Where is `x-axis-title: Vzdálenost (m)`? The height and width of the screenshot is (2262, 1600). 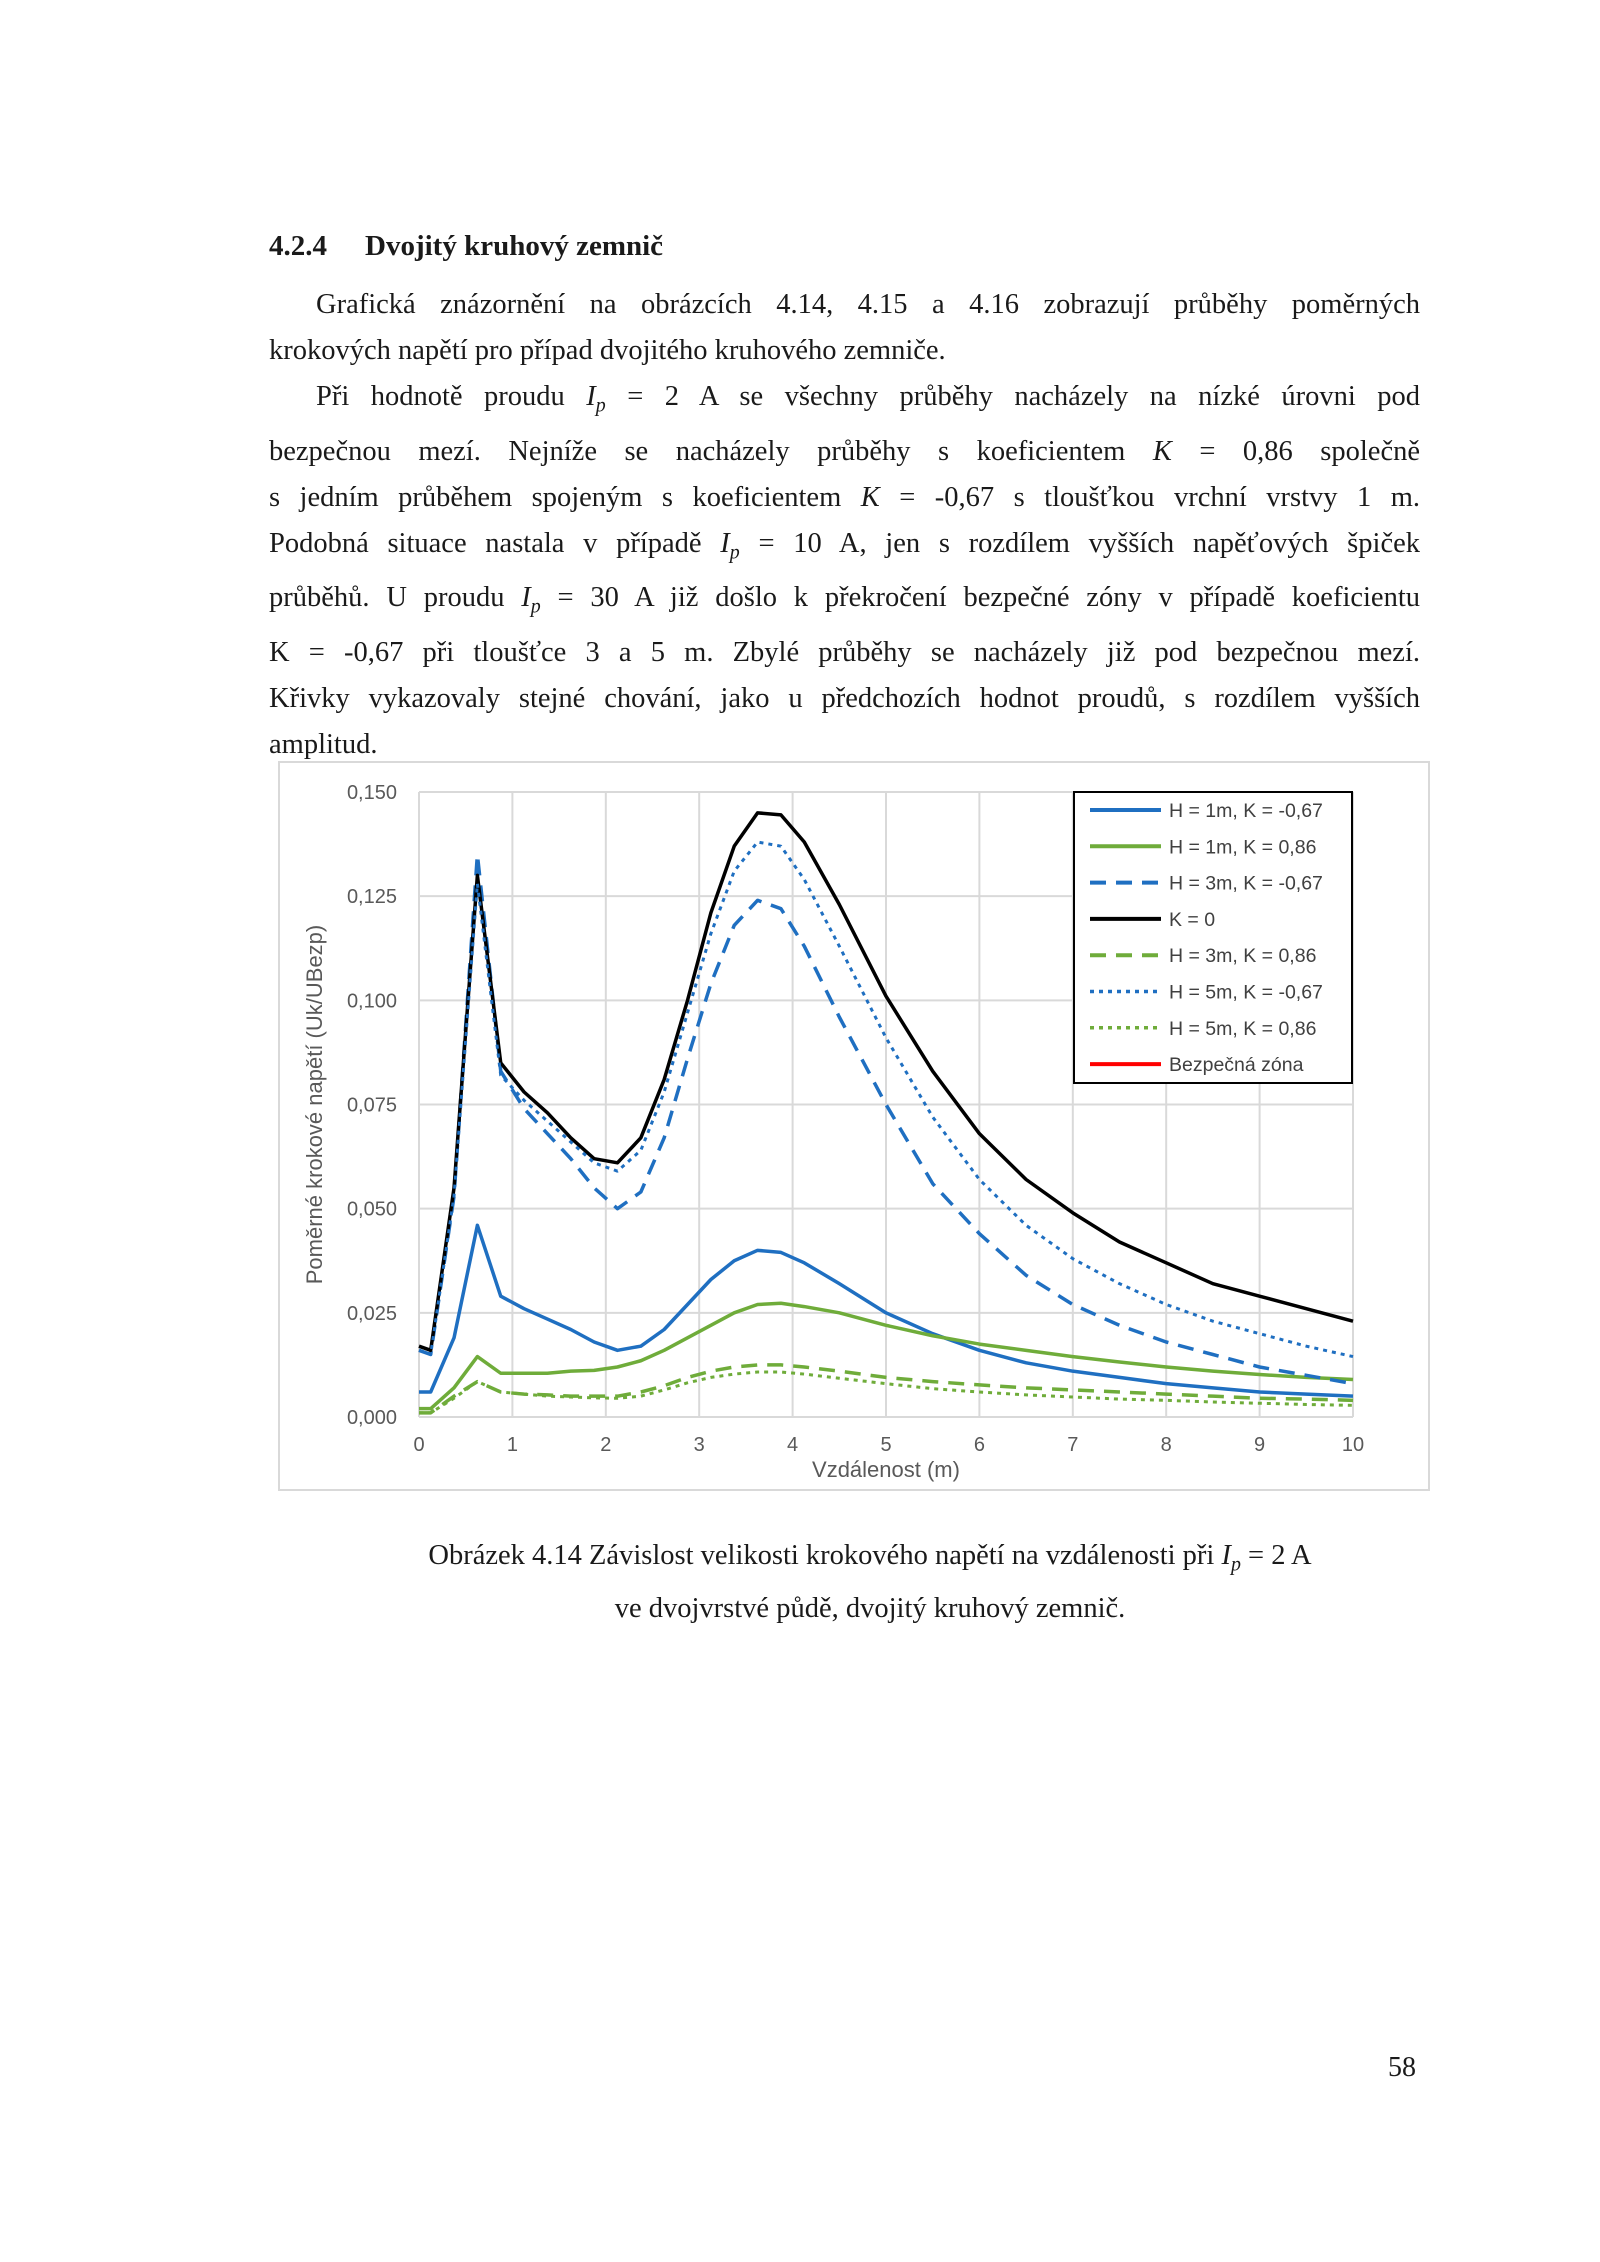
x-axis-title: Vzdálenost (m) is located at coordinates (886, 1469).